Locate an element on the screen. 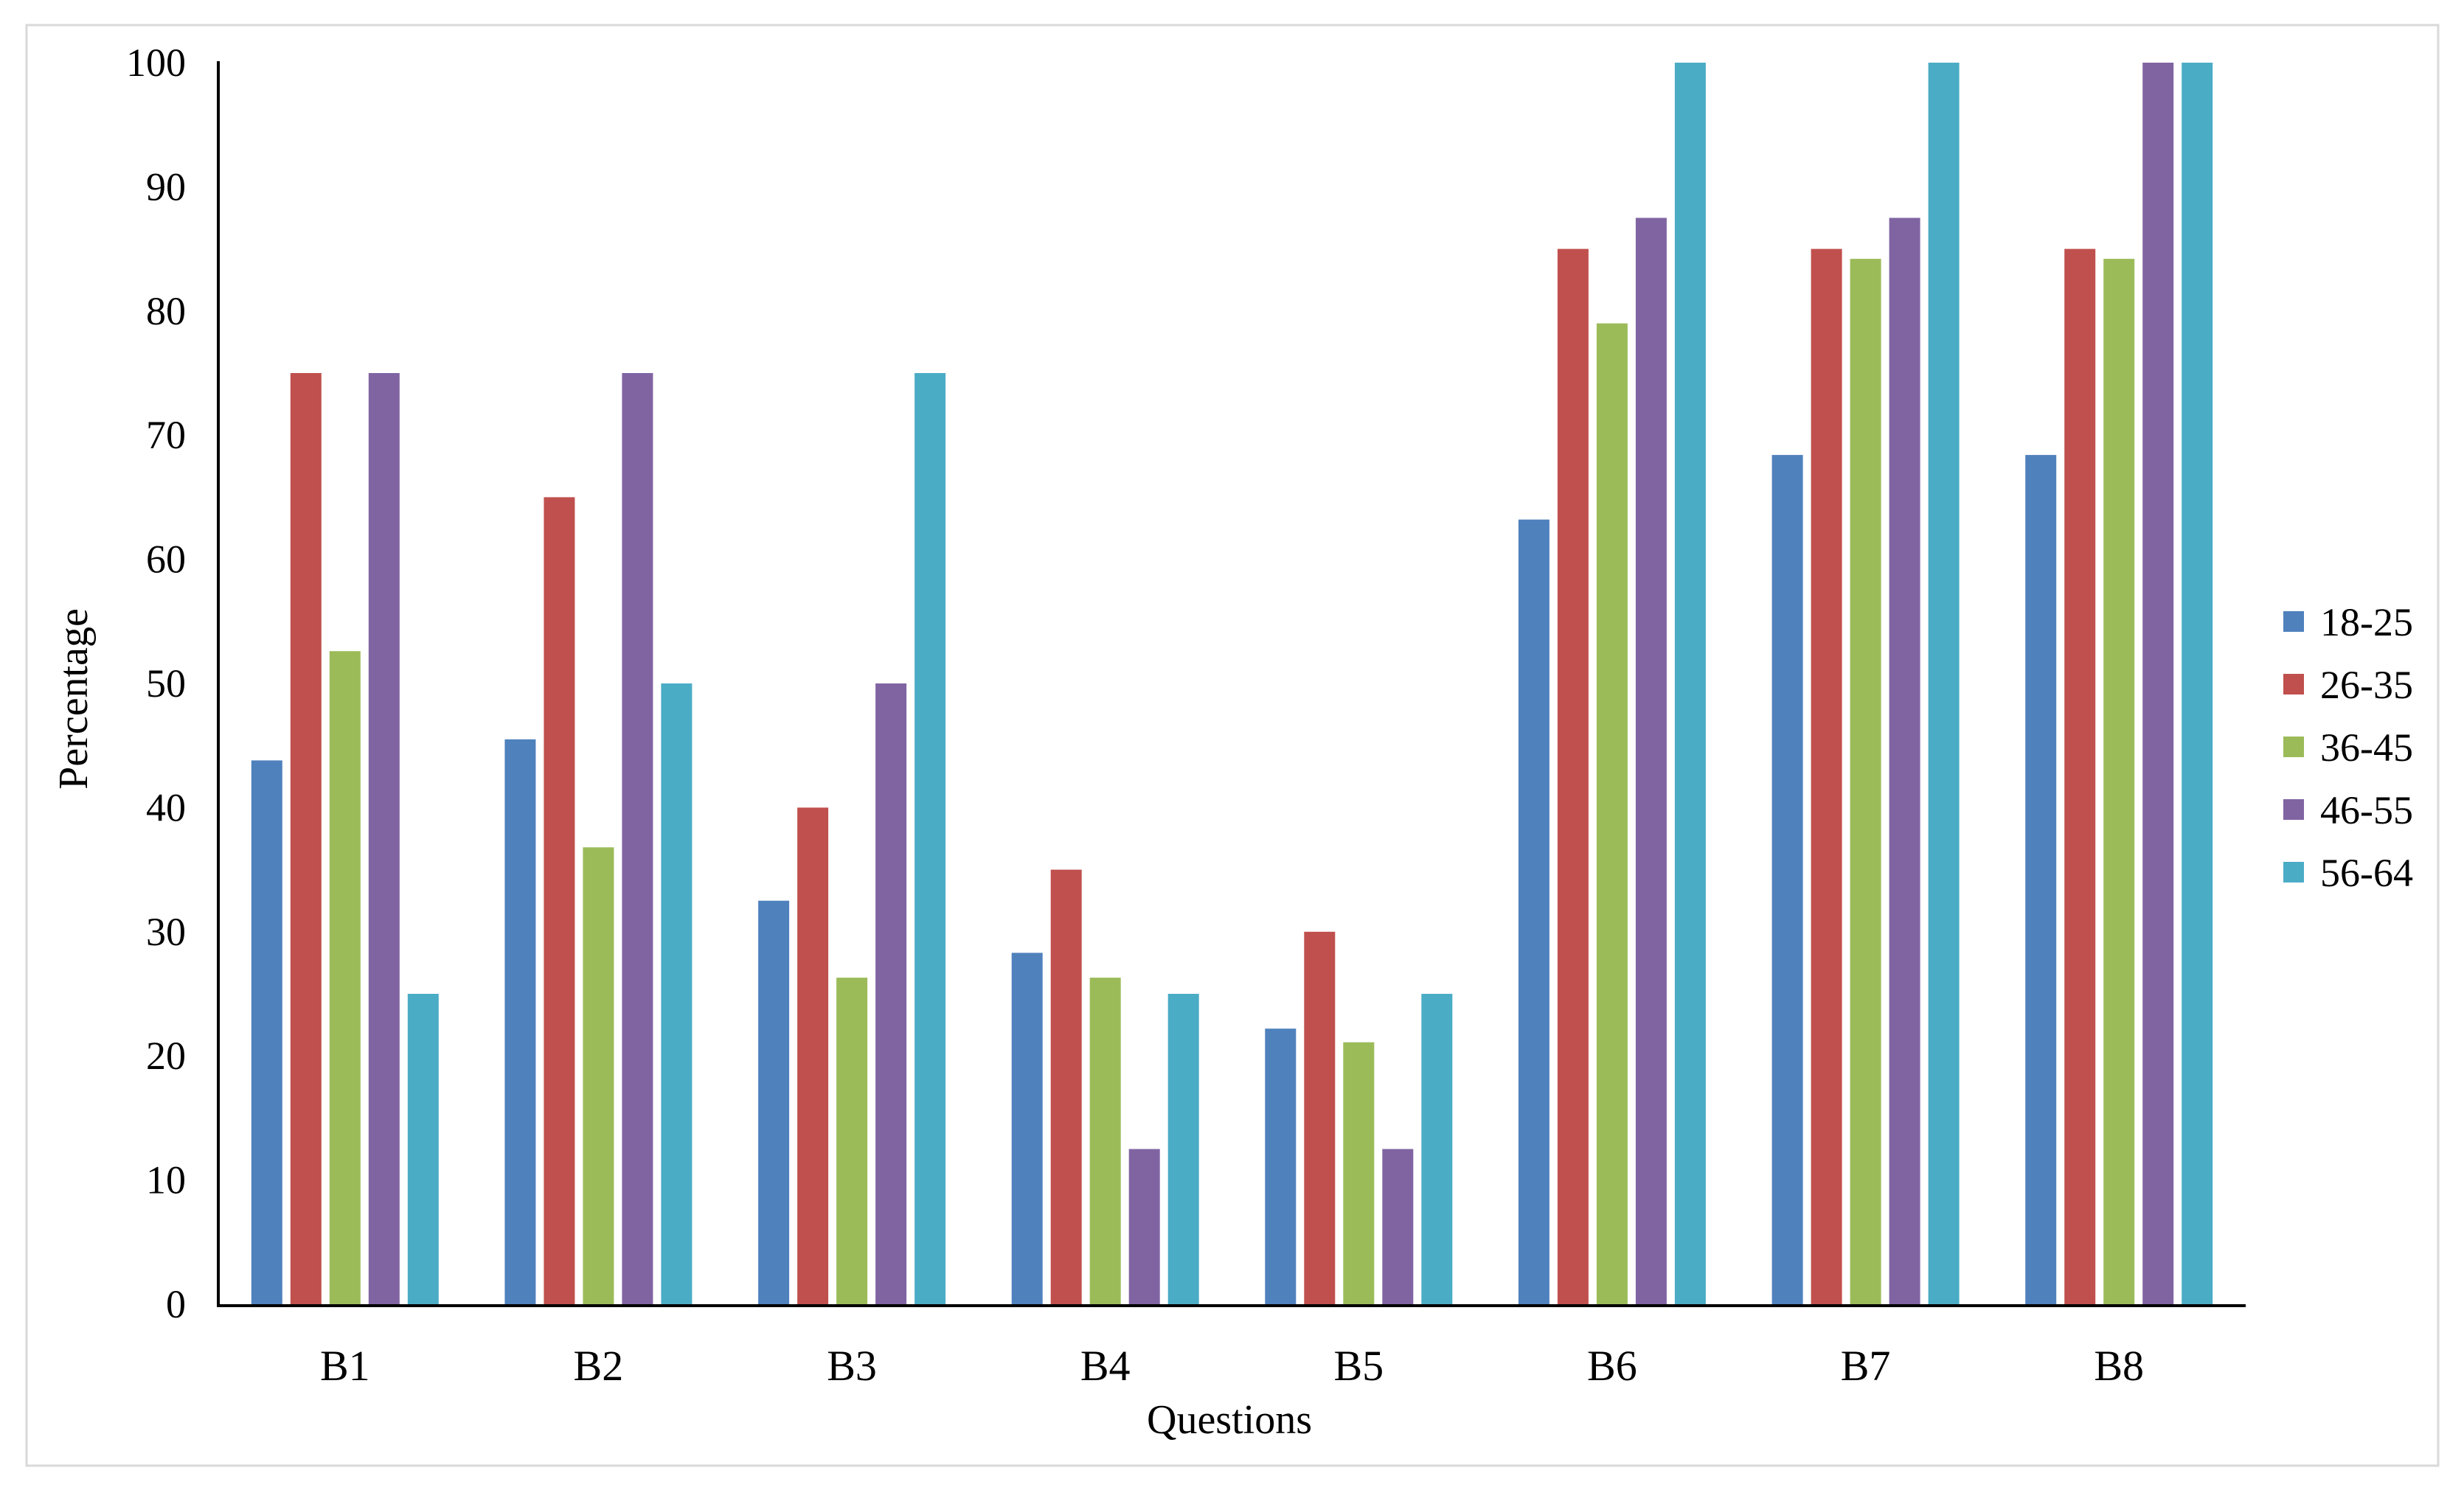 Image resolution: width=2464 pixels, height=1490 pixels. legend: 18-25 26-35 36-45 46-55 56-64 is located at coordinates (2348, 747).